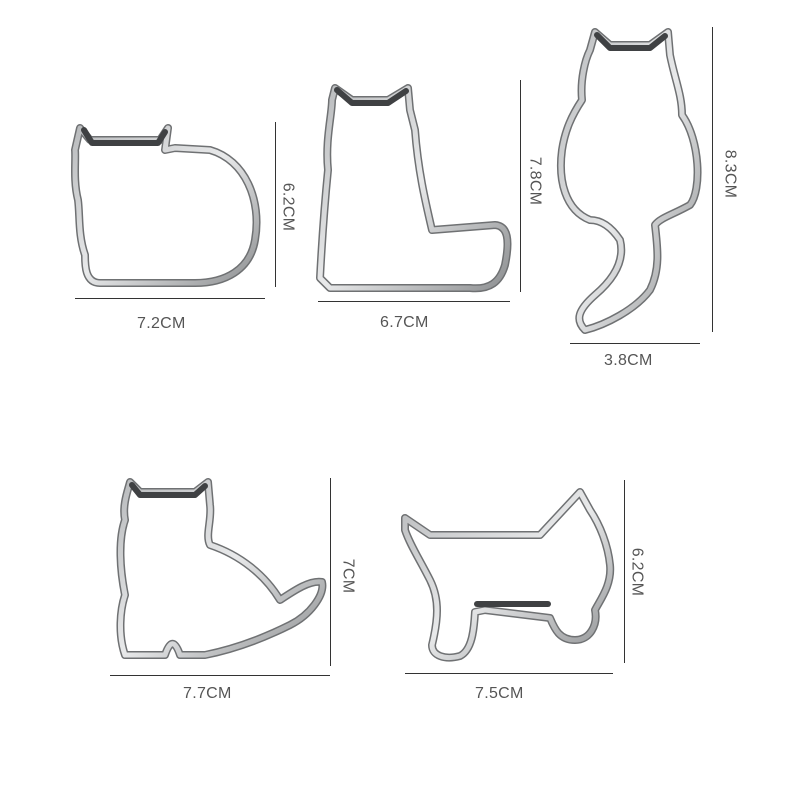  What do you see at coordinates (221, 568) in the screenshot?
I see `cutter-cat-sitting-side` at bounding box center [221, 568].